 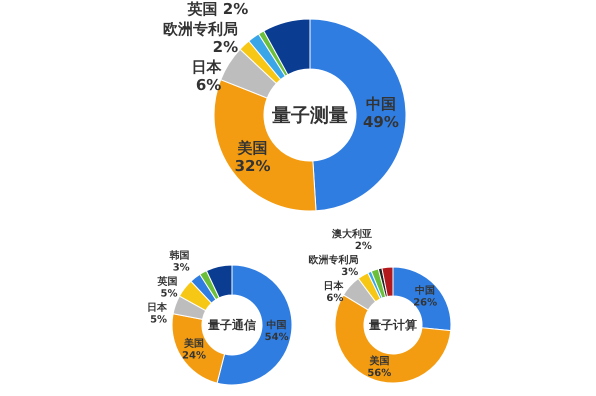 I want to click on slice-label: 英国, so click(x=167, y=282).